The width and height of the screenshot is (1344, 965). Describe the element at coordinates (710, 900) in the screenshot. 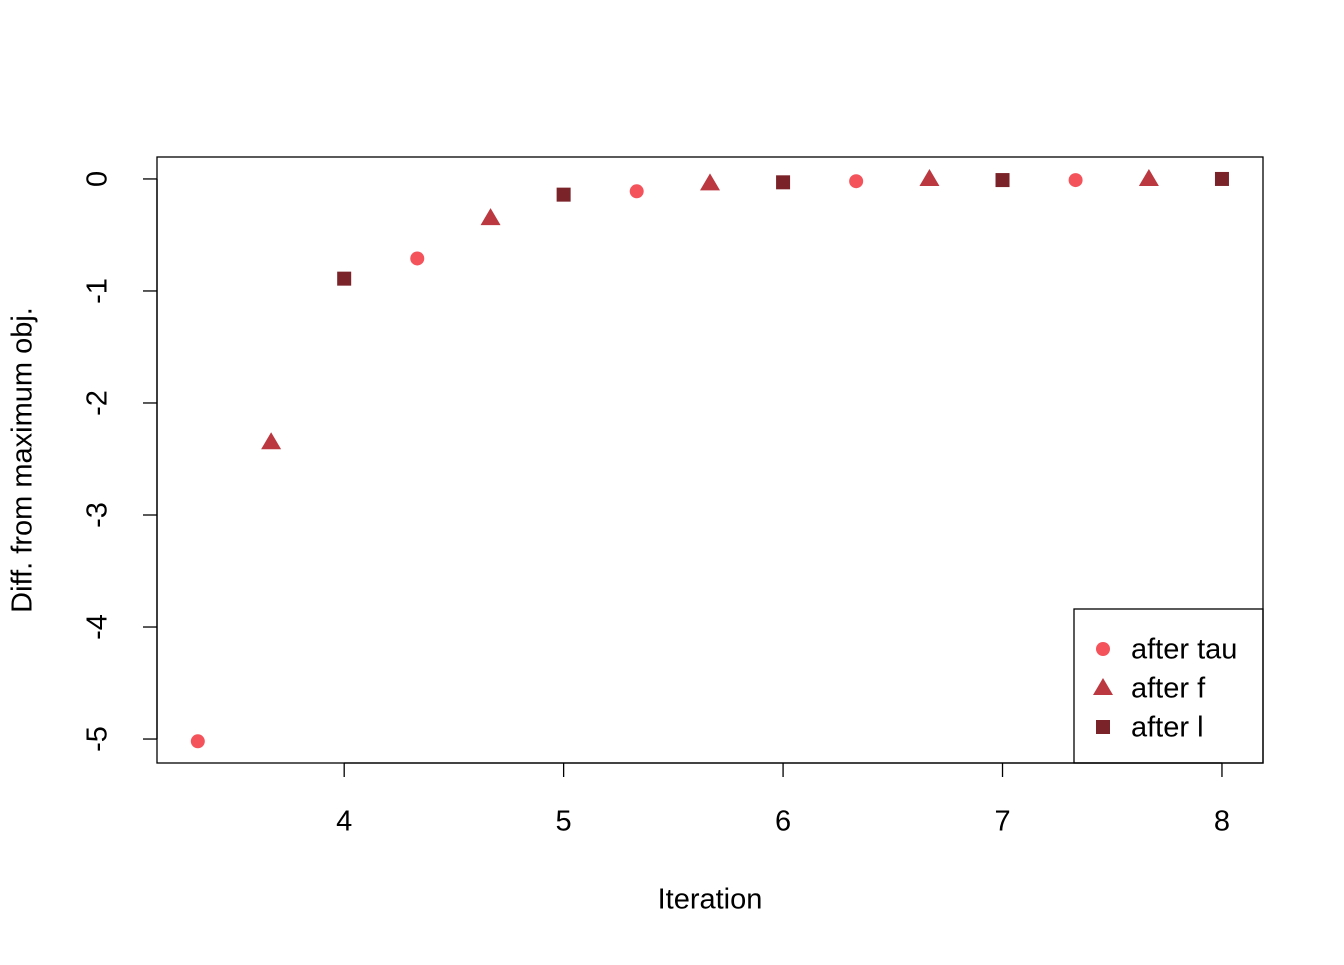

I see `x-axis-label: Iteration` at that location.